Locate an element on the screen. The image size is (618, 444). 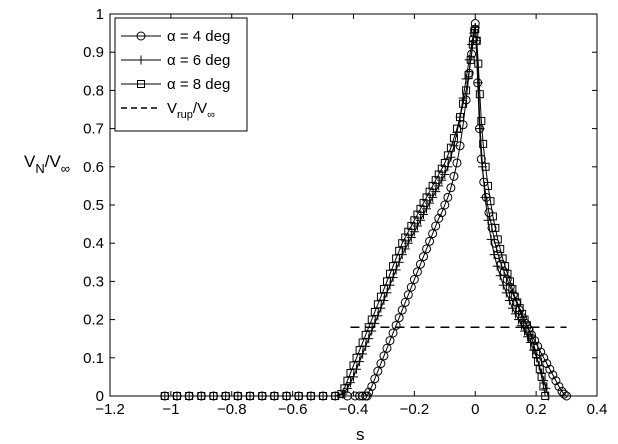
x-tick-label: 0.4 is located at coordinates (597, 409).